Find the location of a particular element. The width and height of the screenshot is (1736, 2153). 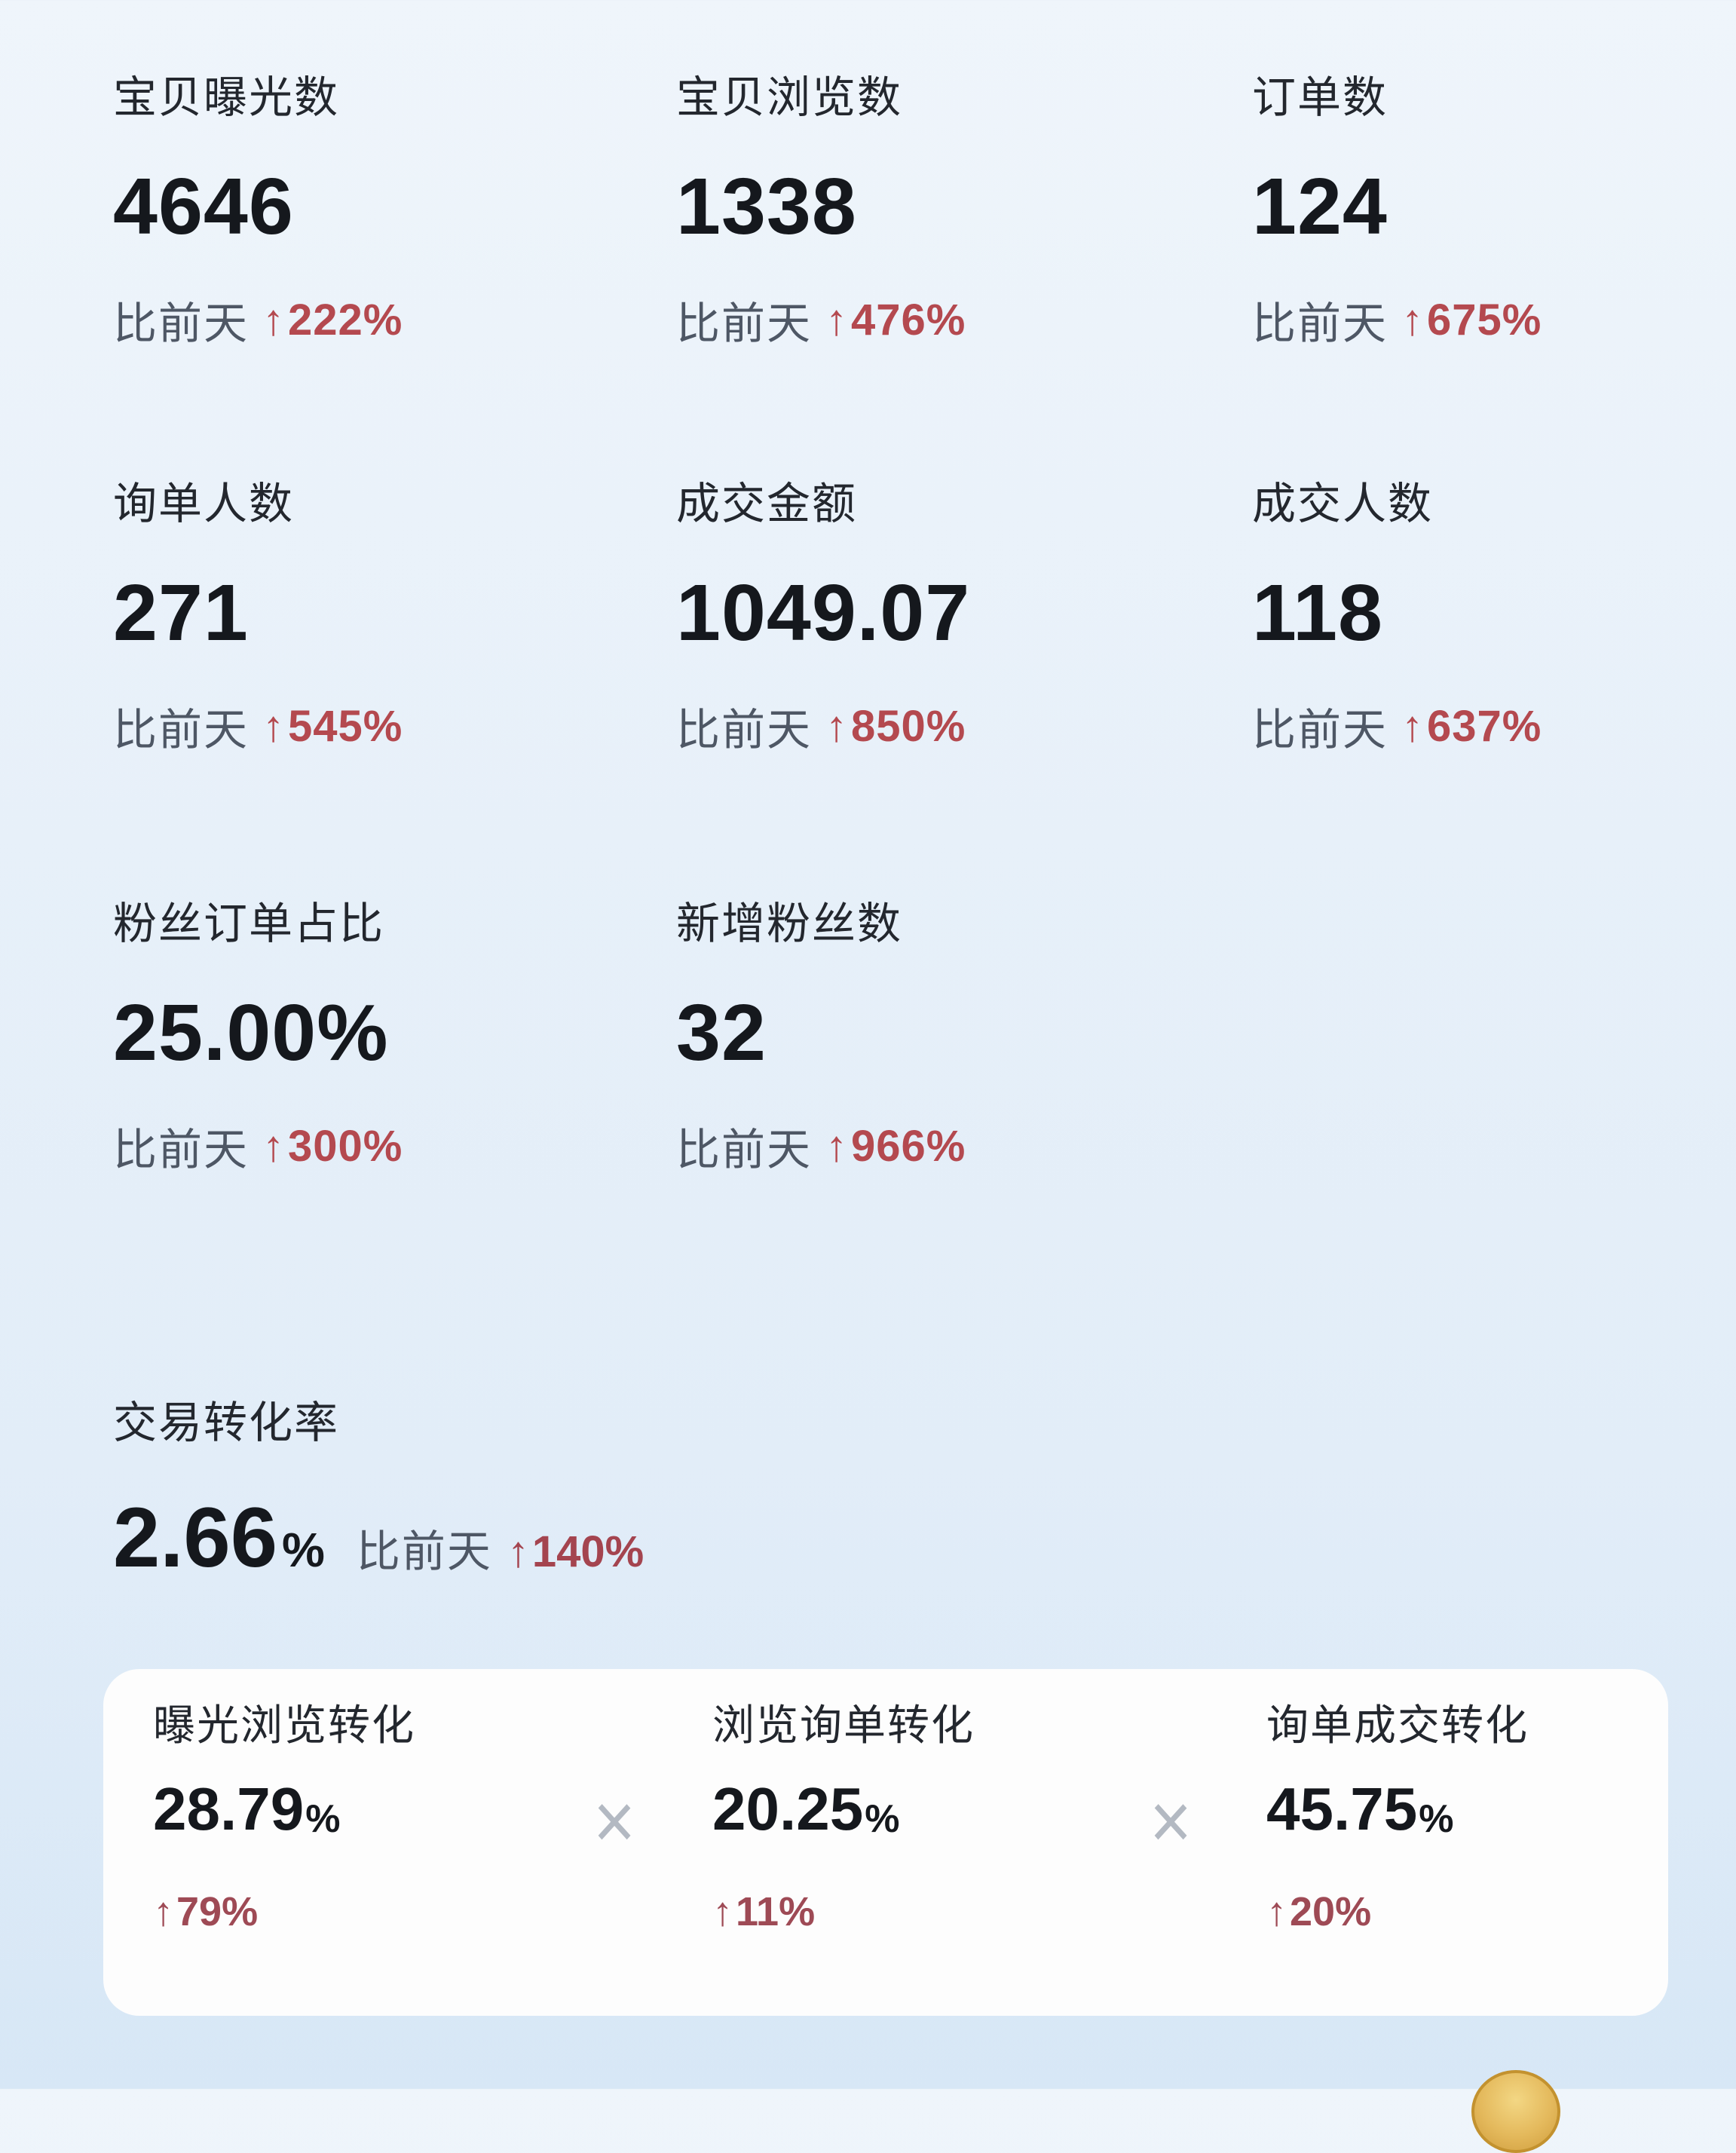

metric-item-exposure: 宝贝曝光数 4646 比前天 ↑ 222% is located at coordinates (380, 210).